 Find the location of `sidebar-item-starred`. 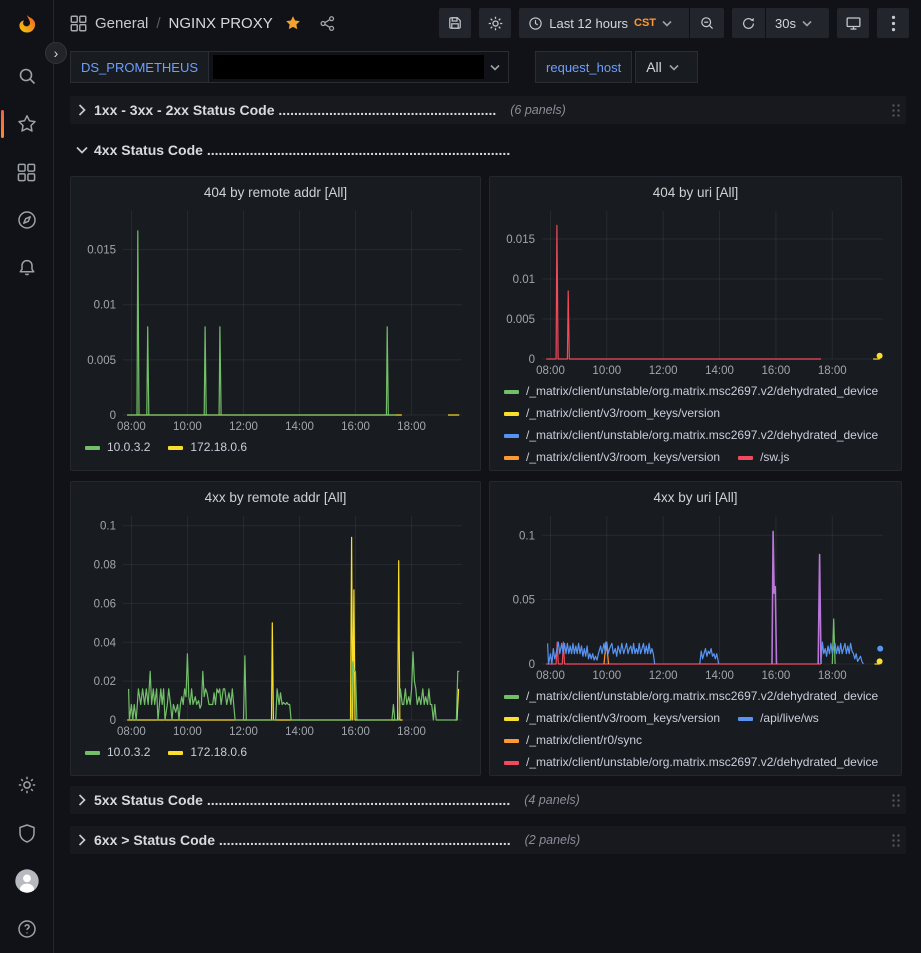

sidebar-item-starred is located at coordinates (26, 124).